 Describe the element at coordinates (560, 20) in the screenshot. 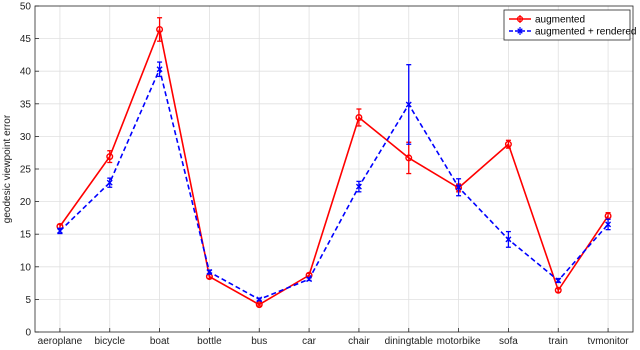

I see `legend-label: augmented` at that location.